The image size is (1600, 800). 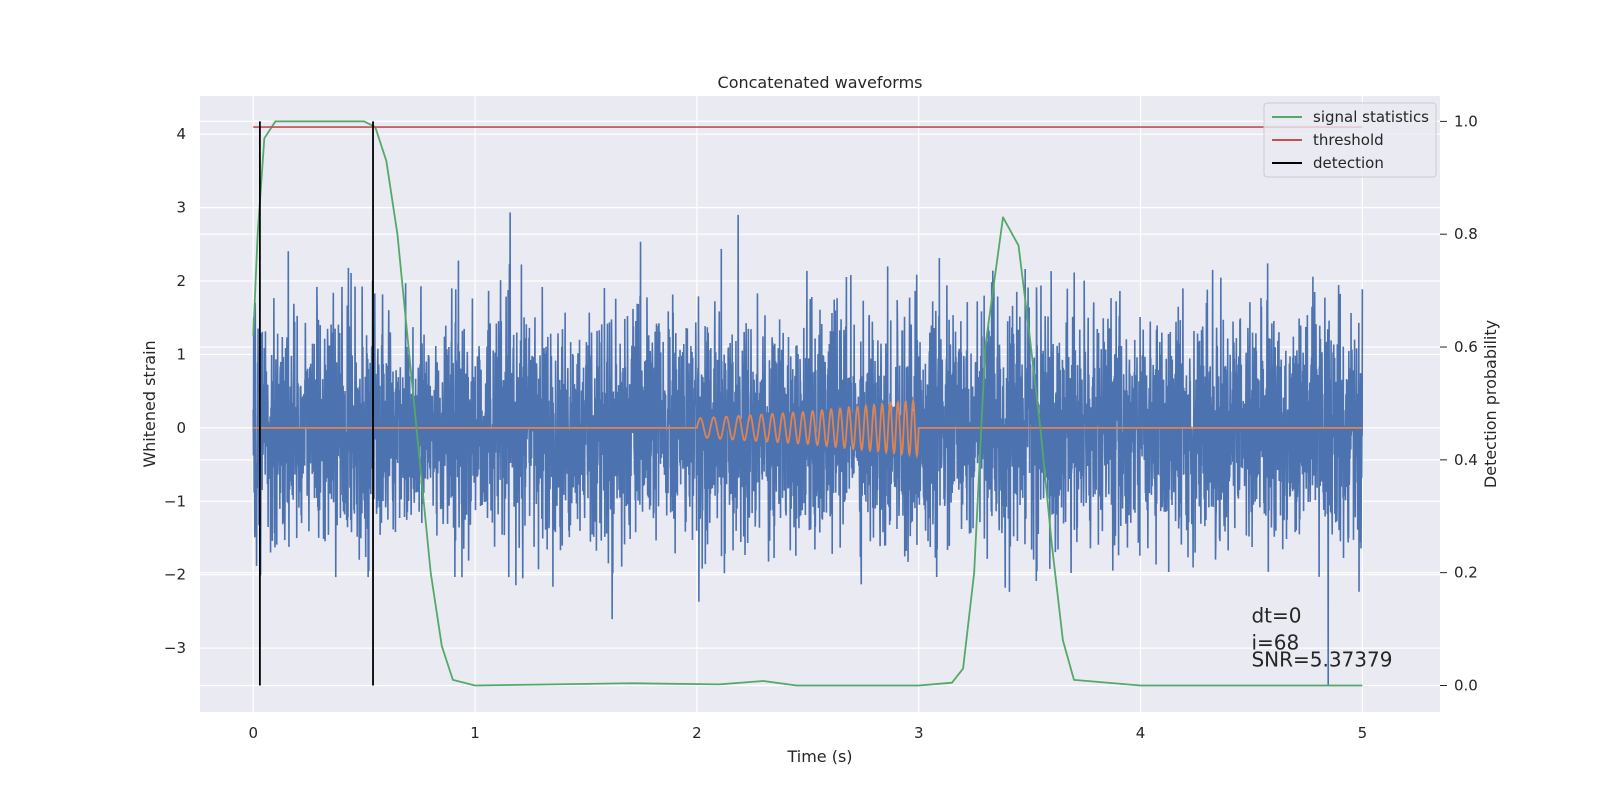 I want to click on x-tick-label: 0, so click(x=253, y=733).